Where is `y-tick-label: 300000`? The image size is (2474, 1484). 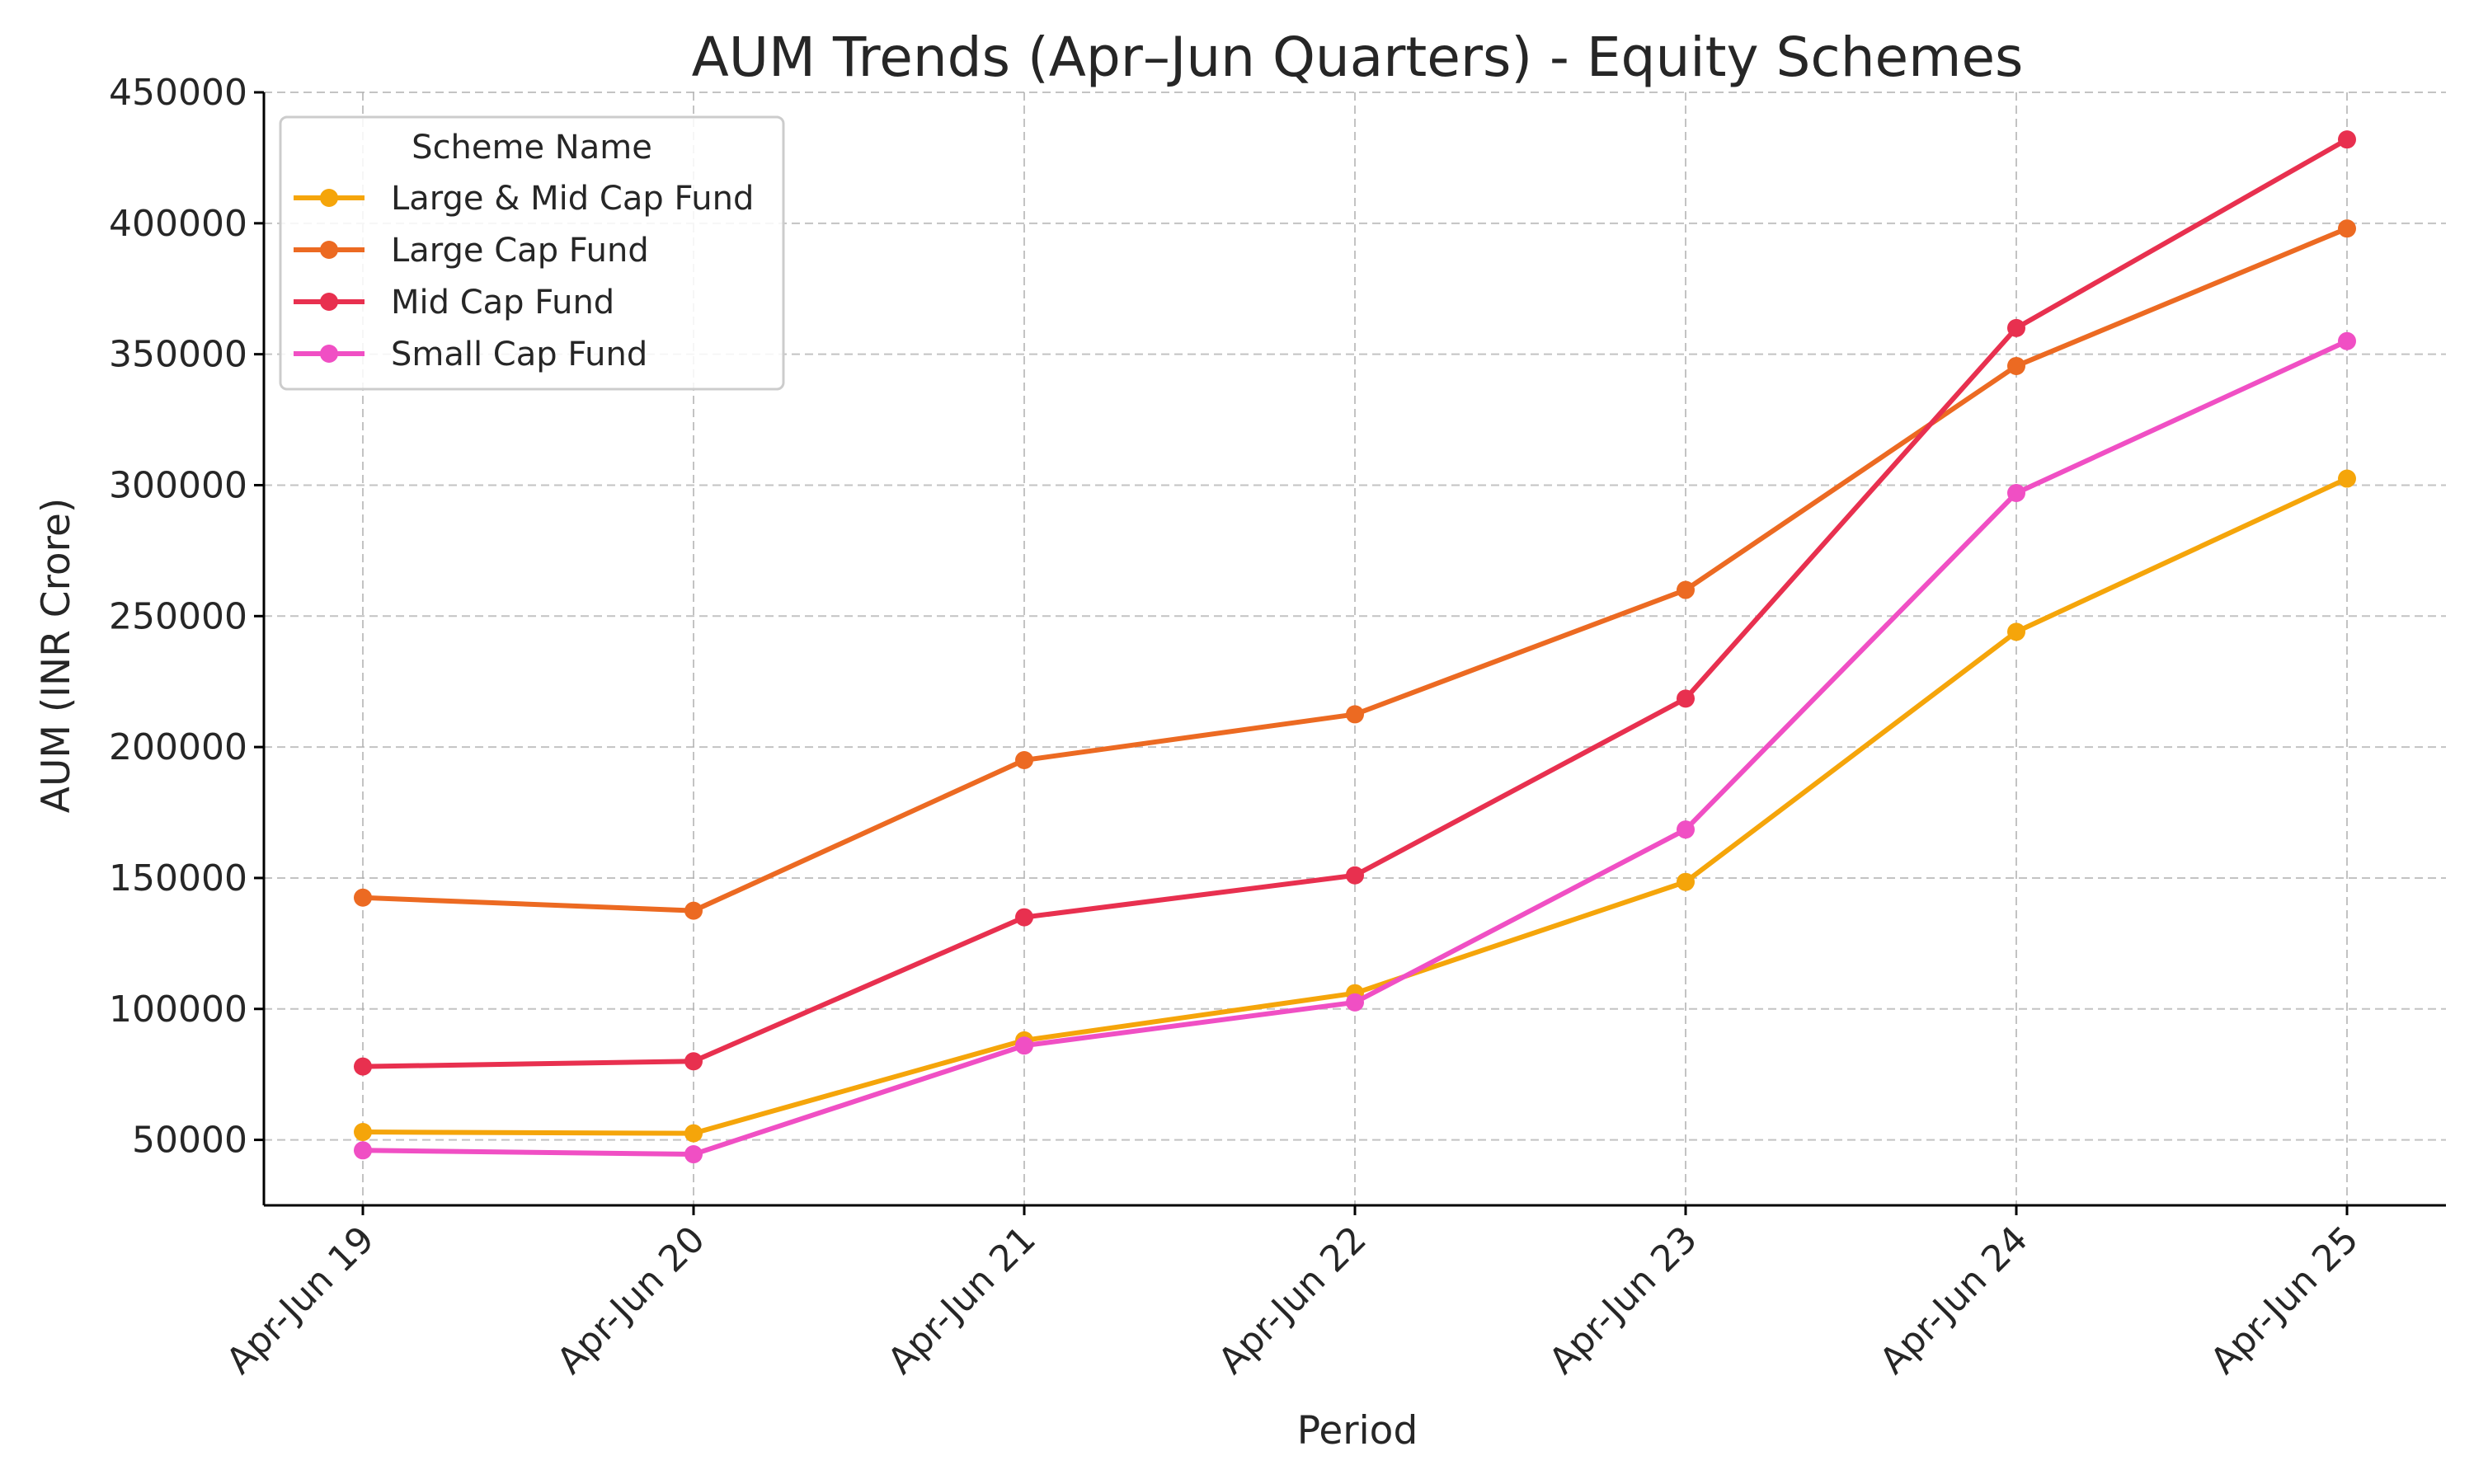 y-tick-label: 300000 is located at coordinates (178, 485).